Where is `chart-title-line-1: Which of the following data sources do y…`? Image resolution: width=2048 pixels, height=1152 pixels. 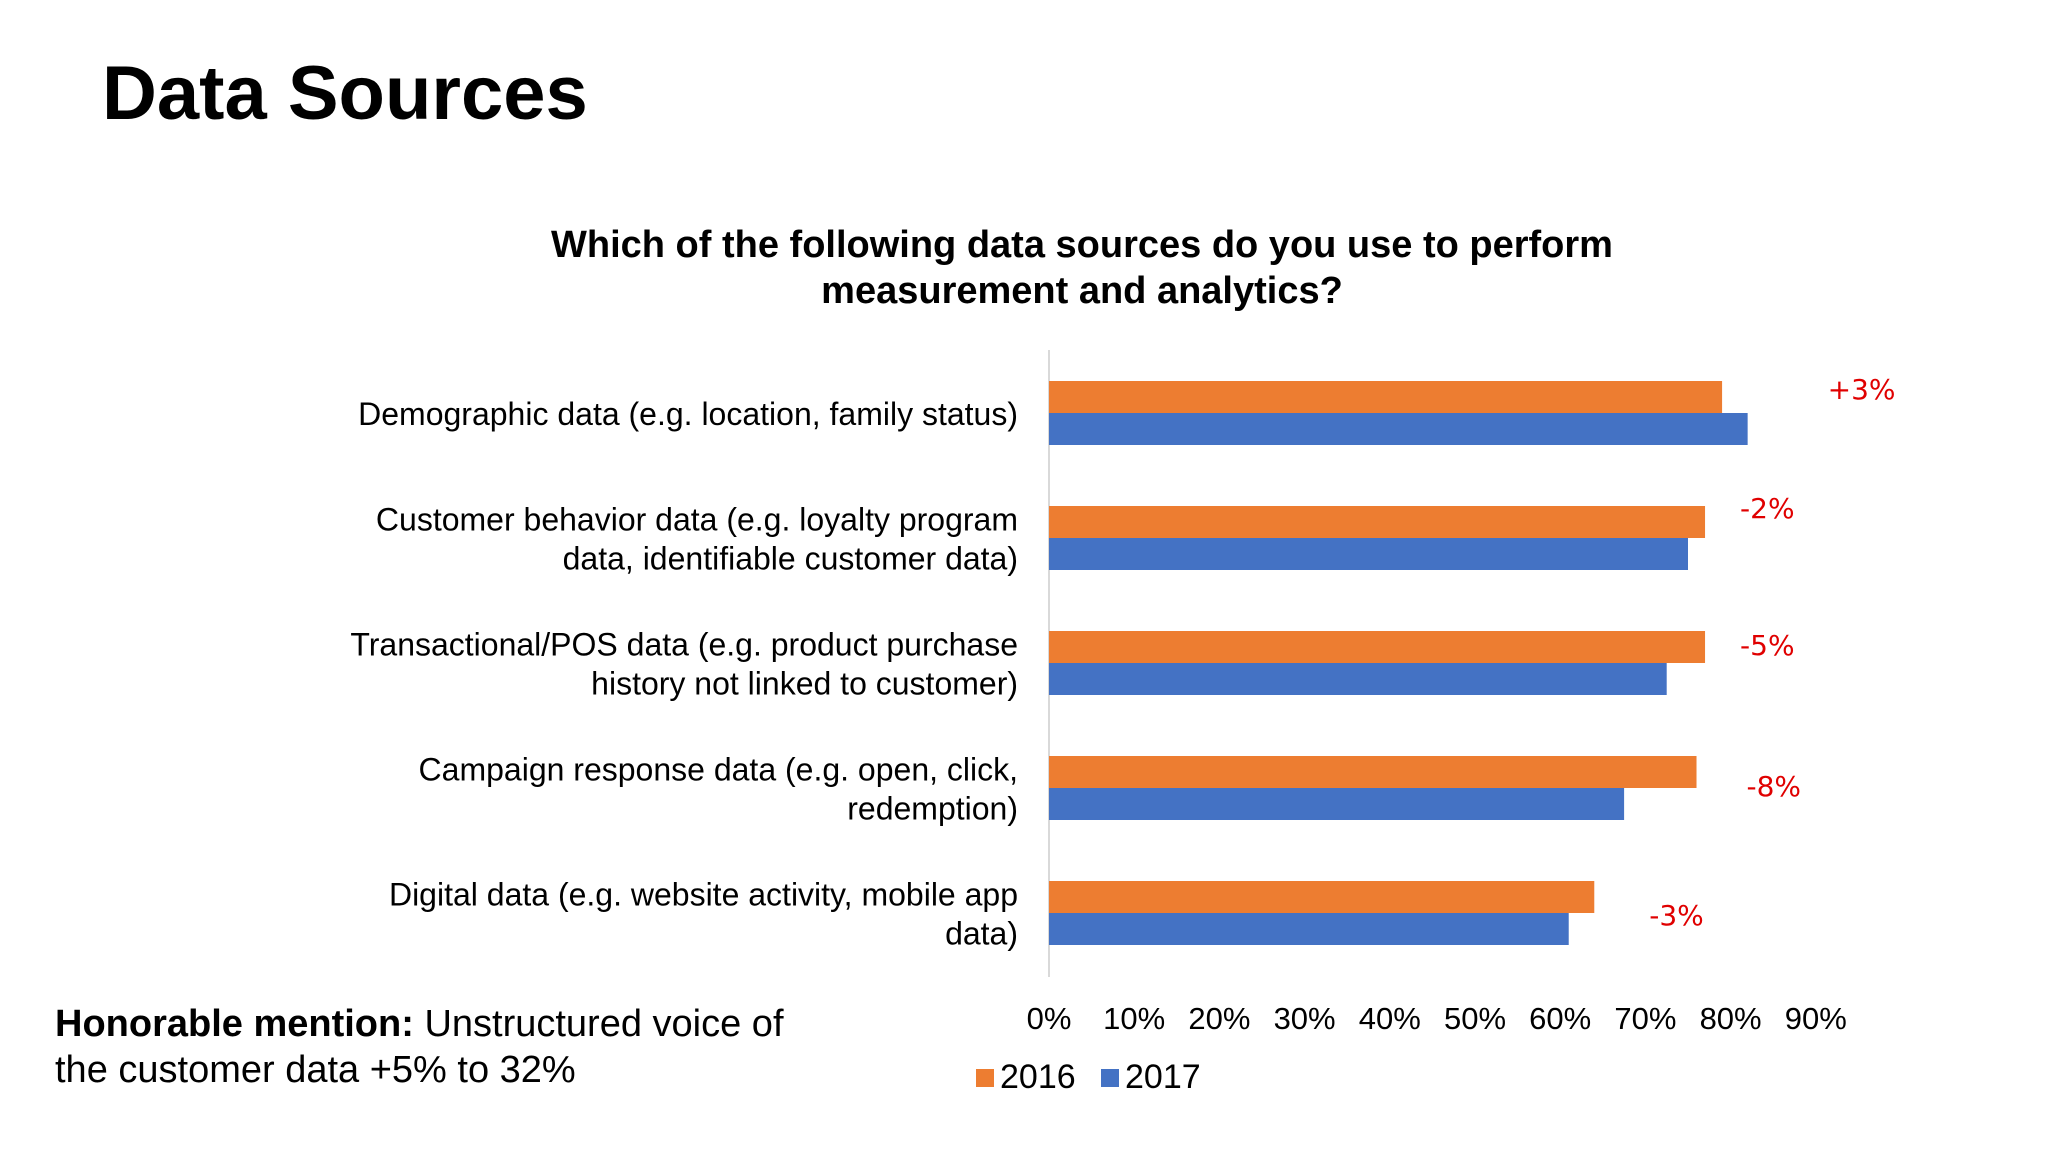
chart-title-line-1: Which of the following data sources do y… is located at coordinates (1082, 245).